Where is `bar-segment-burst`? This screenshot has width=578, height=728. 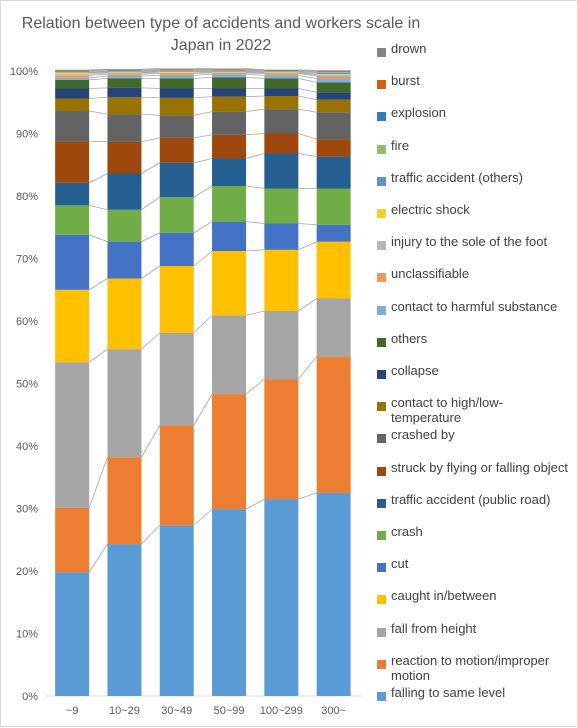
bar-segment-burst is located at coordinates (333, 71).